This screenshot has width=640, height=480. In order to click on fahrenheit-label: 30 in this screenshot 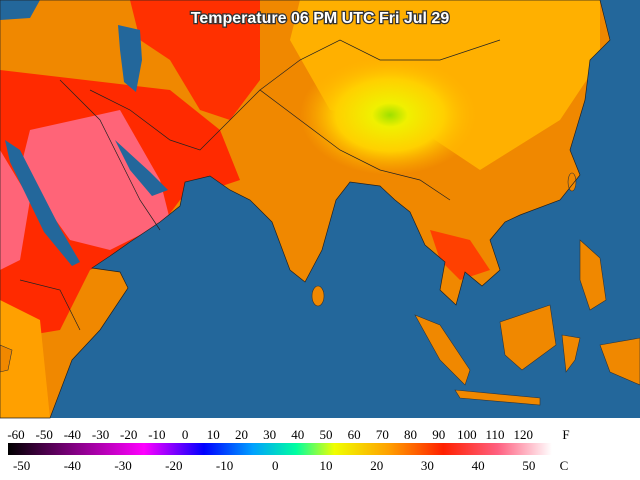, I will do `click(269, 434)`.